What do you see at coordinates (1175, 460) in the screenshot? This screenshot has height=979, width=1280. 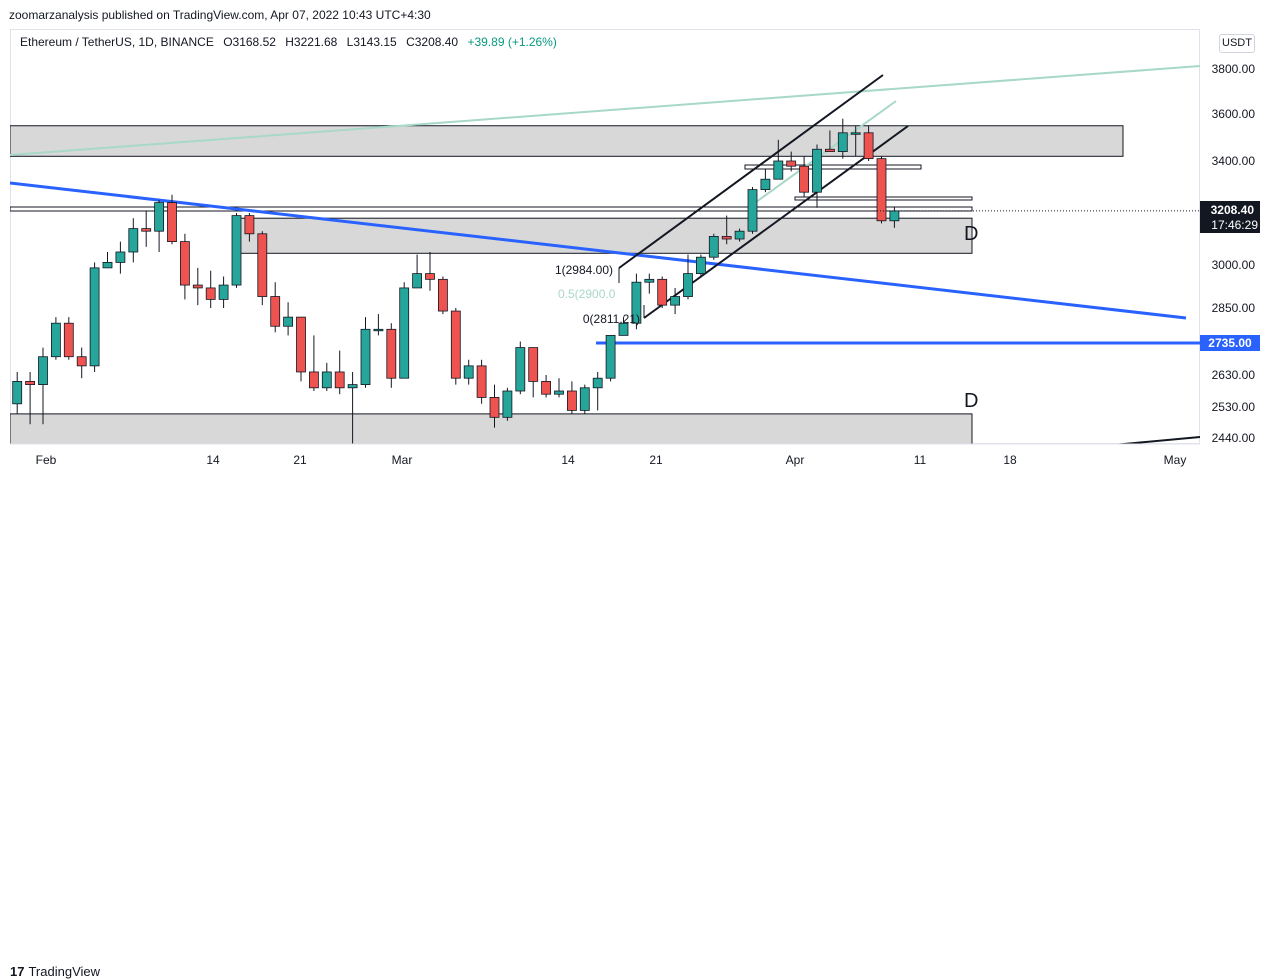 I see `x-tick-label: May` at bounding box center [1175, 460].